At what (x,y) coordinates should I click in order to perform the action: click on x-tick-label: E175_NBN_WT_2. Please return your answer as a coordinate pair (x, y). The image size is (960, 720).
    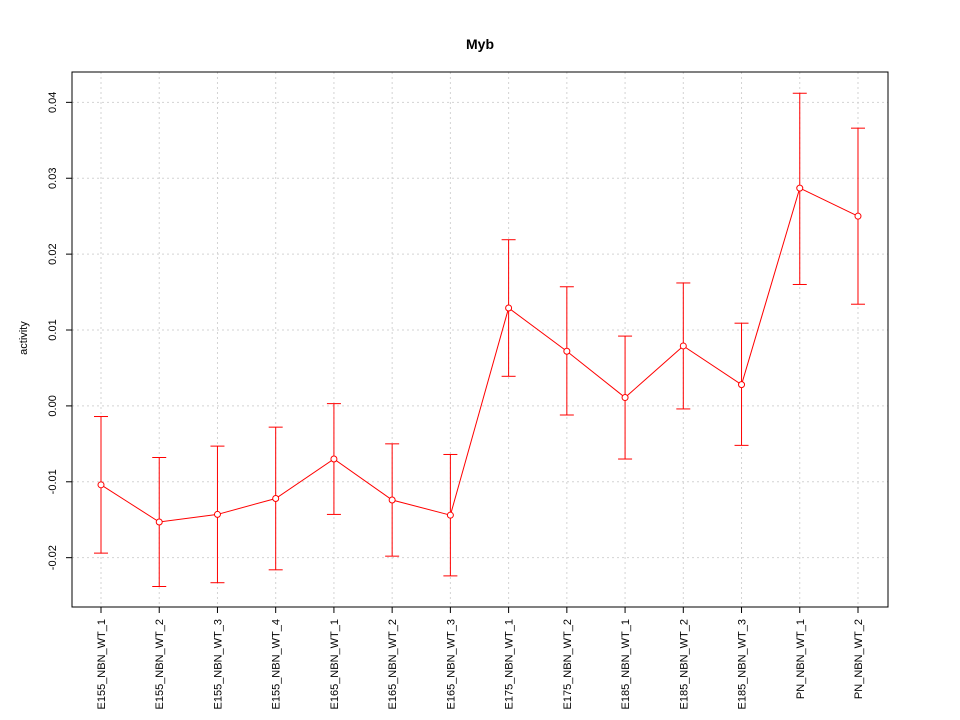
    Looking at the image, I should click on (568, 664).